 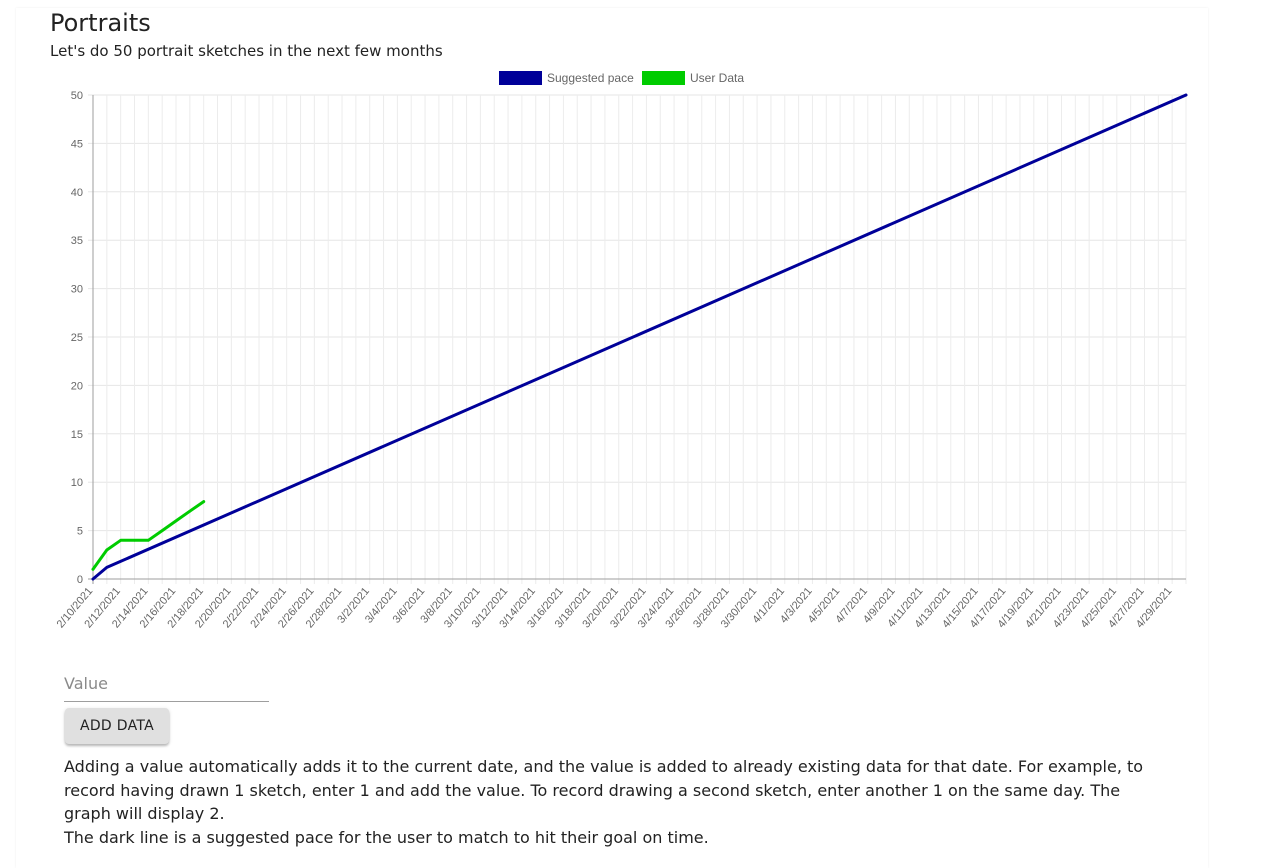 What do you see at coordinates (100, 23) in the screenshot?
I see `page-title: Portraits` at bounding box center [100, 23].